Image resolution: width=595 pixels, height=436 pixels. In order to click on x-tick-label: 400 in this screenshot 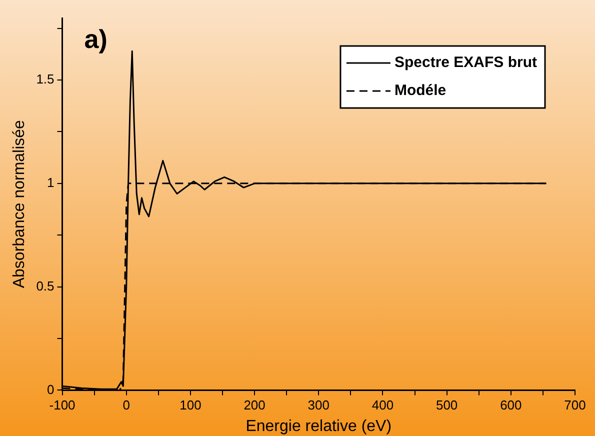, I will do `click(383, 405)`.